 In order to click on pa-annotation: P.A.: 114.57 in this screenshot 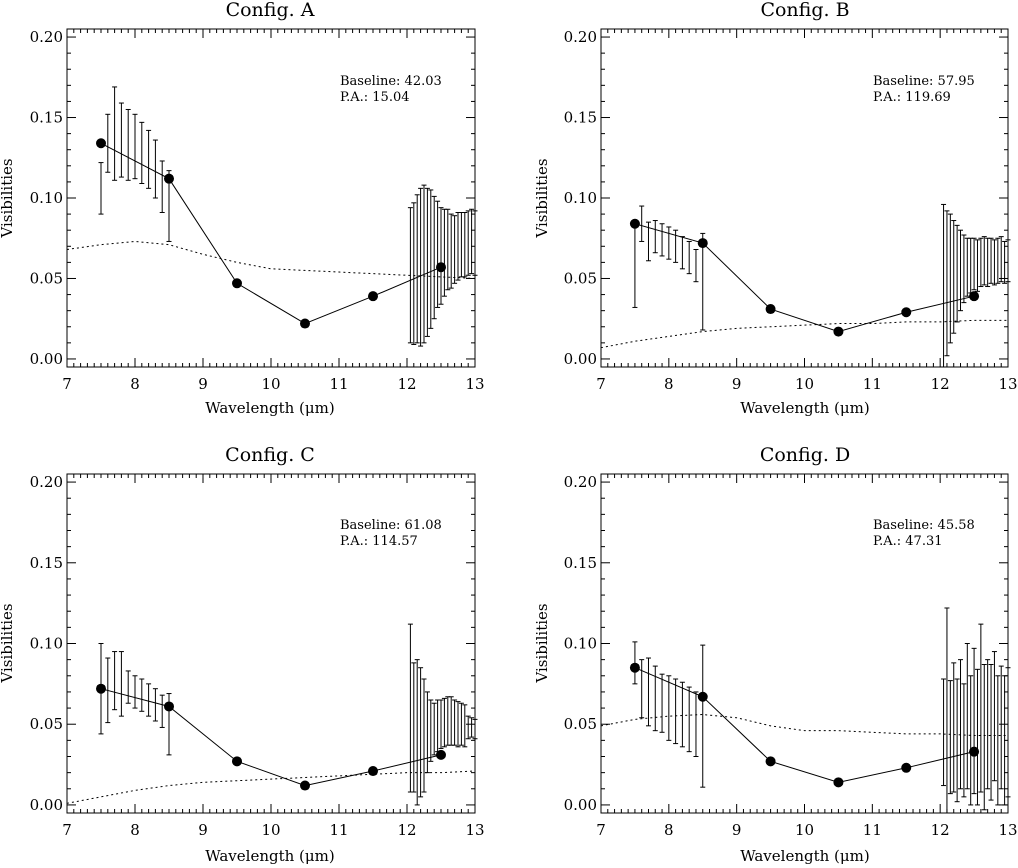, I will do `click(379, 541)`.